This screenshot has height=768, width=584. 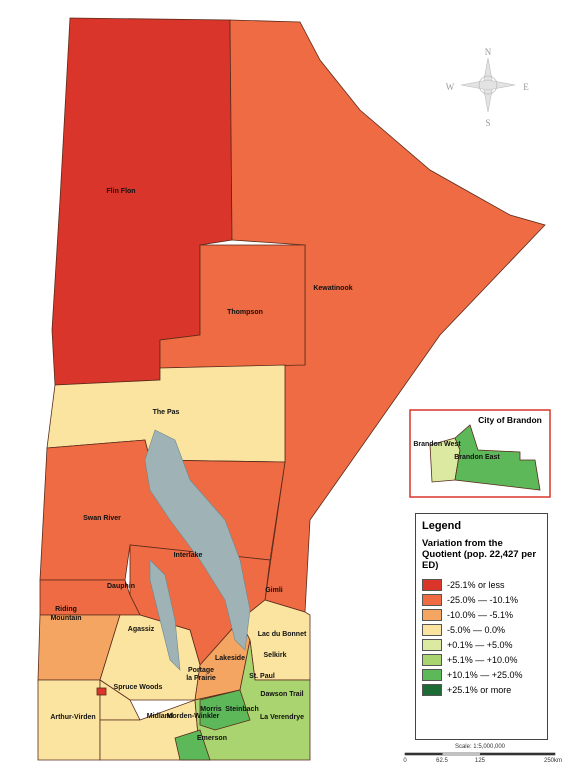 I want to click on region-label: La Verendrye, so click(x=282, y=717).